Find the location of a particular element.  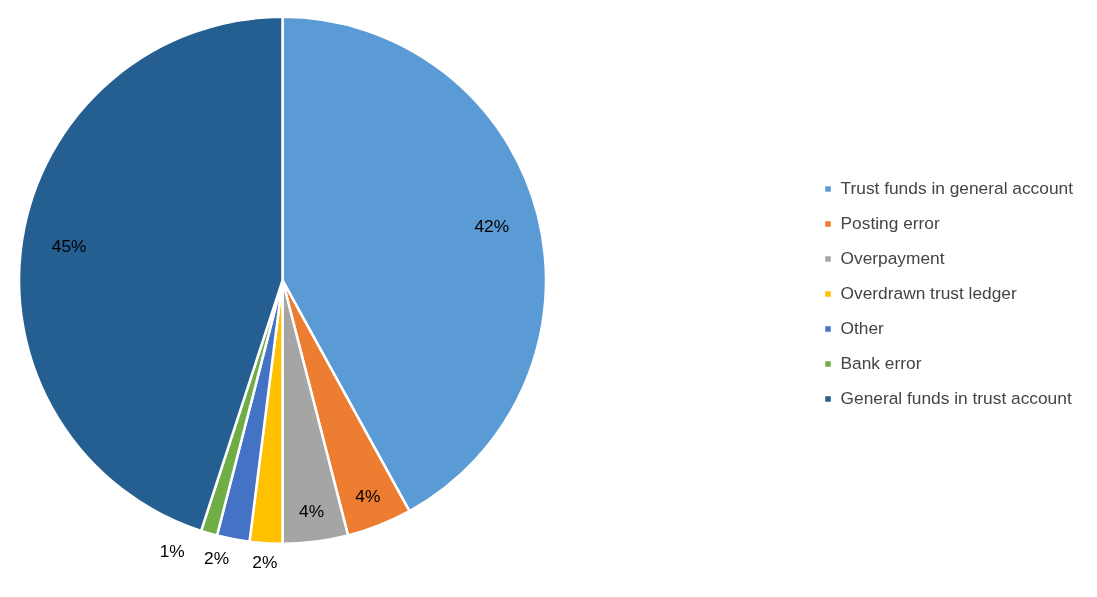

legend-label: Posting error is located at coordinates (890, 223).